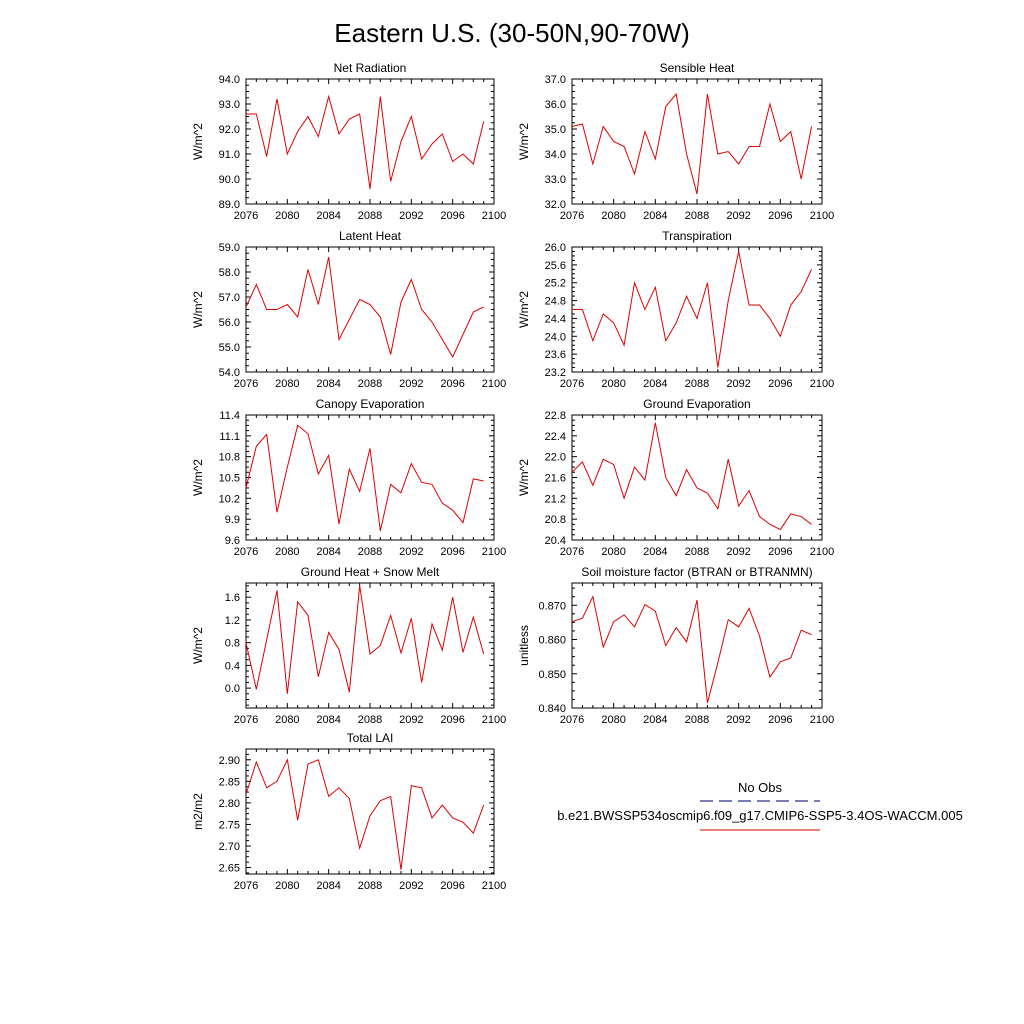 The width and height of the screenshot is (1024, 1024). Describe the element at coordinates (696, 404) in the screenshot. I see `panel-title: Ground Evaporation` at that location.